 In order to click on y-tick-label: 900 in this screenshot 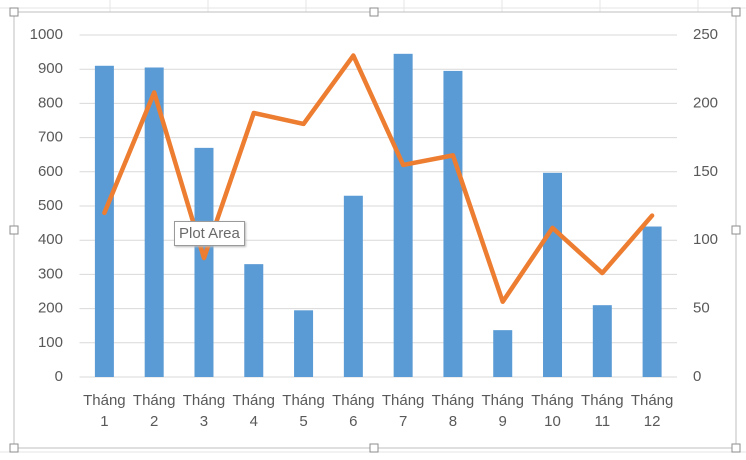, I will do `click(50, 68)`.